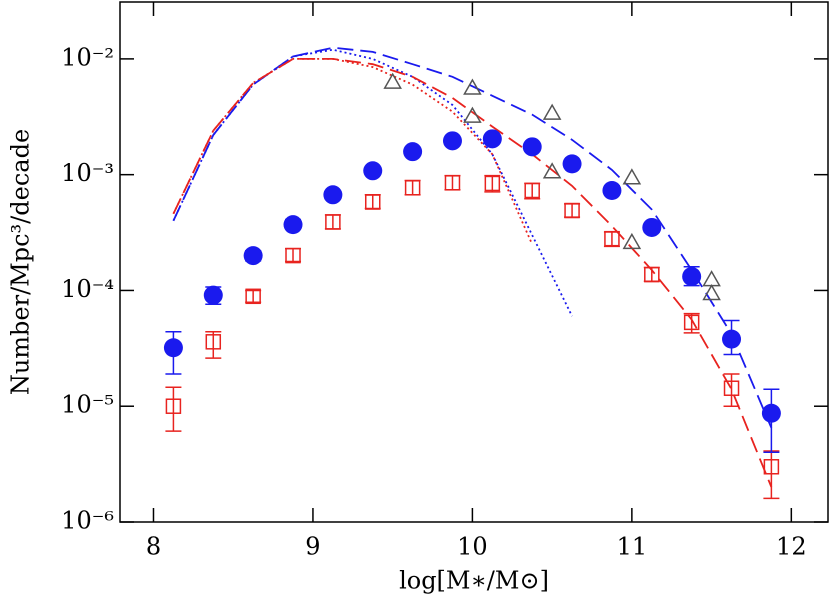 The width and height of the screenshot is (830, 605). Describe the element at coordinates (791, 547) in the screenshot. I see `x-tick-label: 12` at that location.